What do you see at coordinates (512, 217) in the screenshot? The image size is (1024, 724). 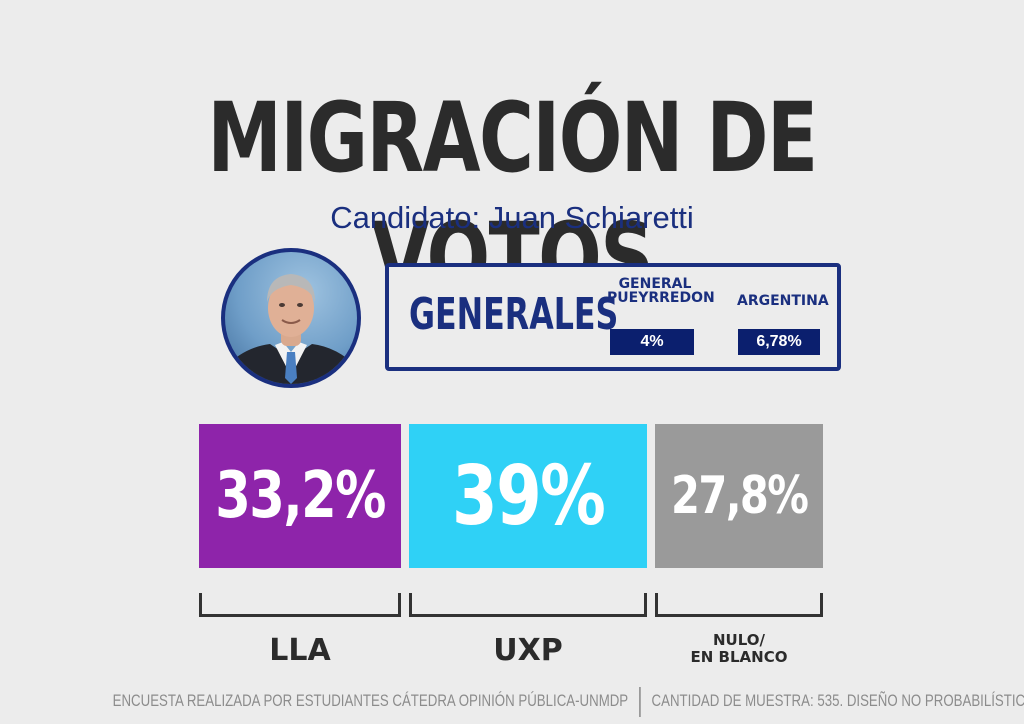 I see `candidate-subtitle: Candidato: Juan Schiaretti` at bounding box center [512, 217].